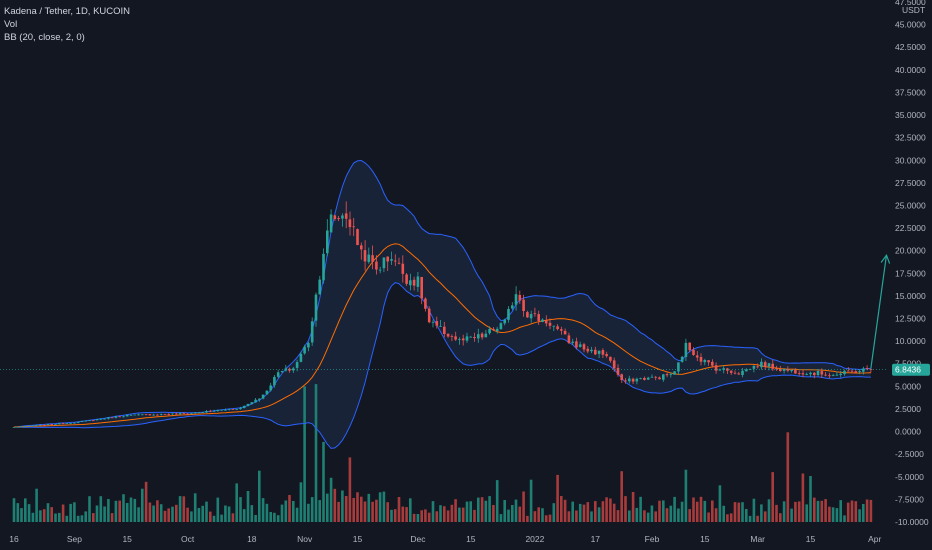  Describe the element at coordinates (910, 251) in the screenshot. I see `y-tick-label: 20.0000` at that location.